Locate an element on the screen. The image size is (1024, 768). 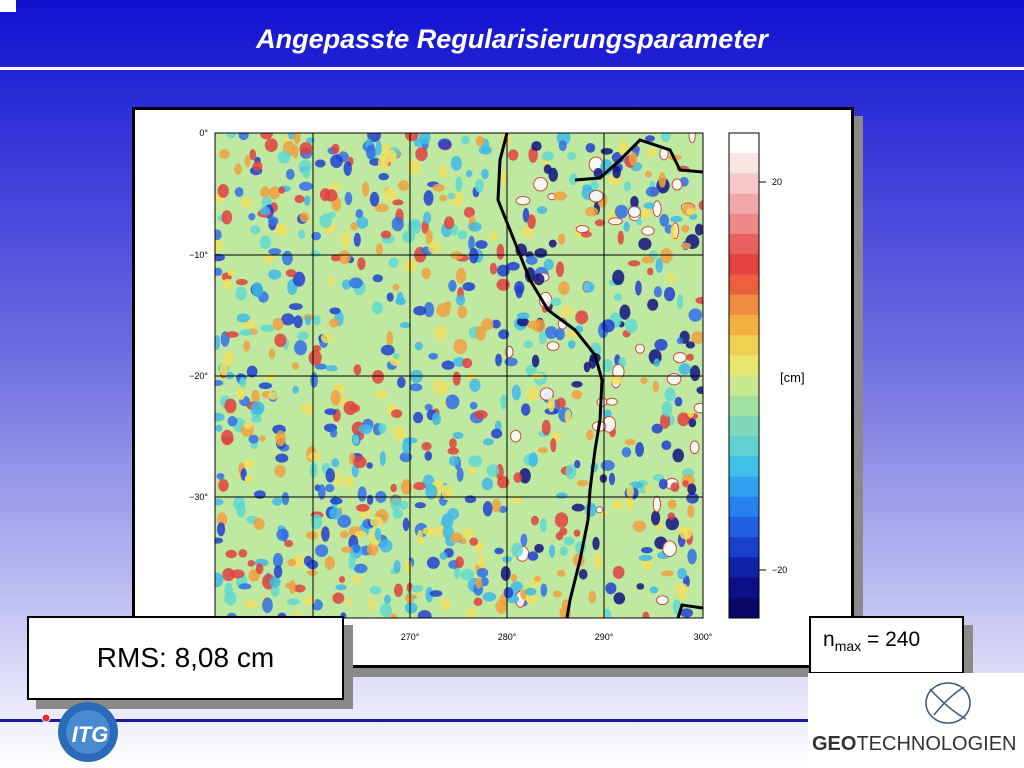
itg-text: ITG is located at coordinates (90, 734).